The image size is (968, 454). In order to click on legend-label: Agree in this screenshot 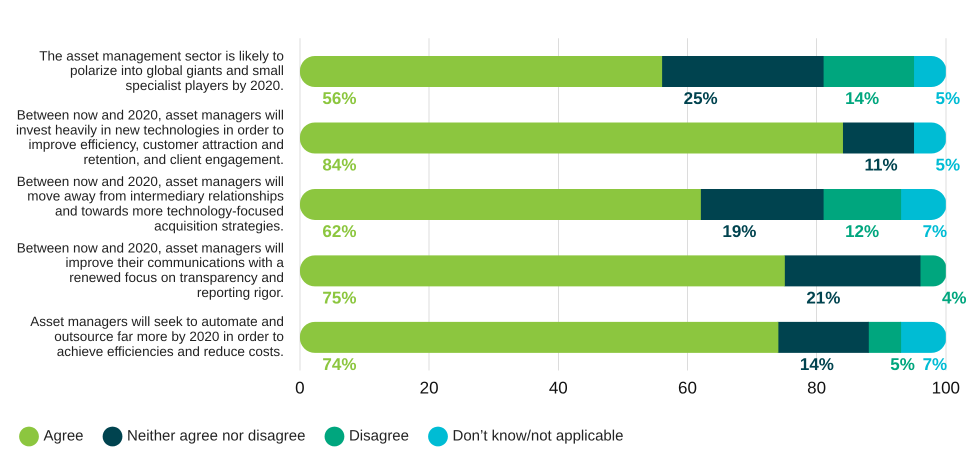, I will do `click(64, 436)`.